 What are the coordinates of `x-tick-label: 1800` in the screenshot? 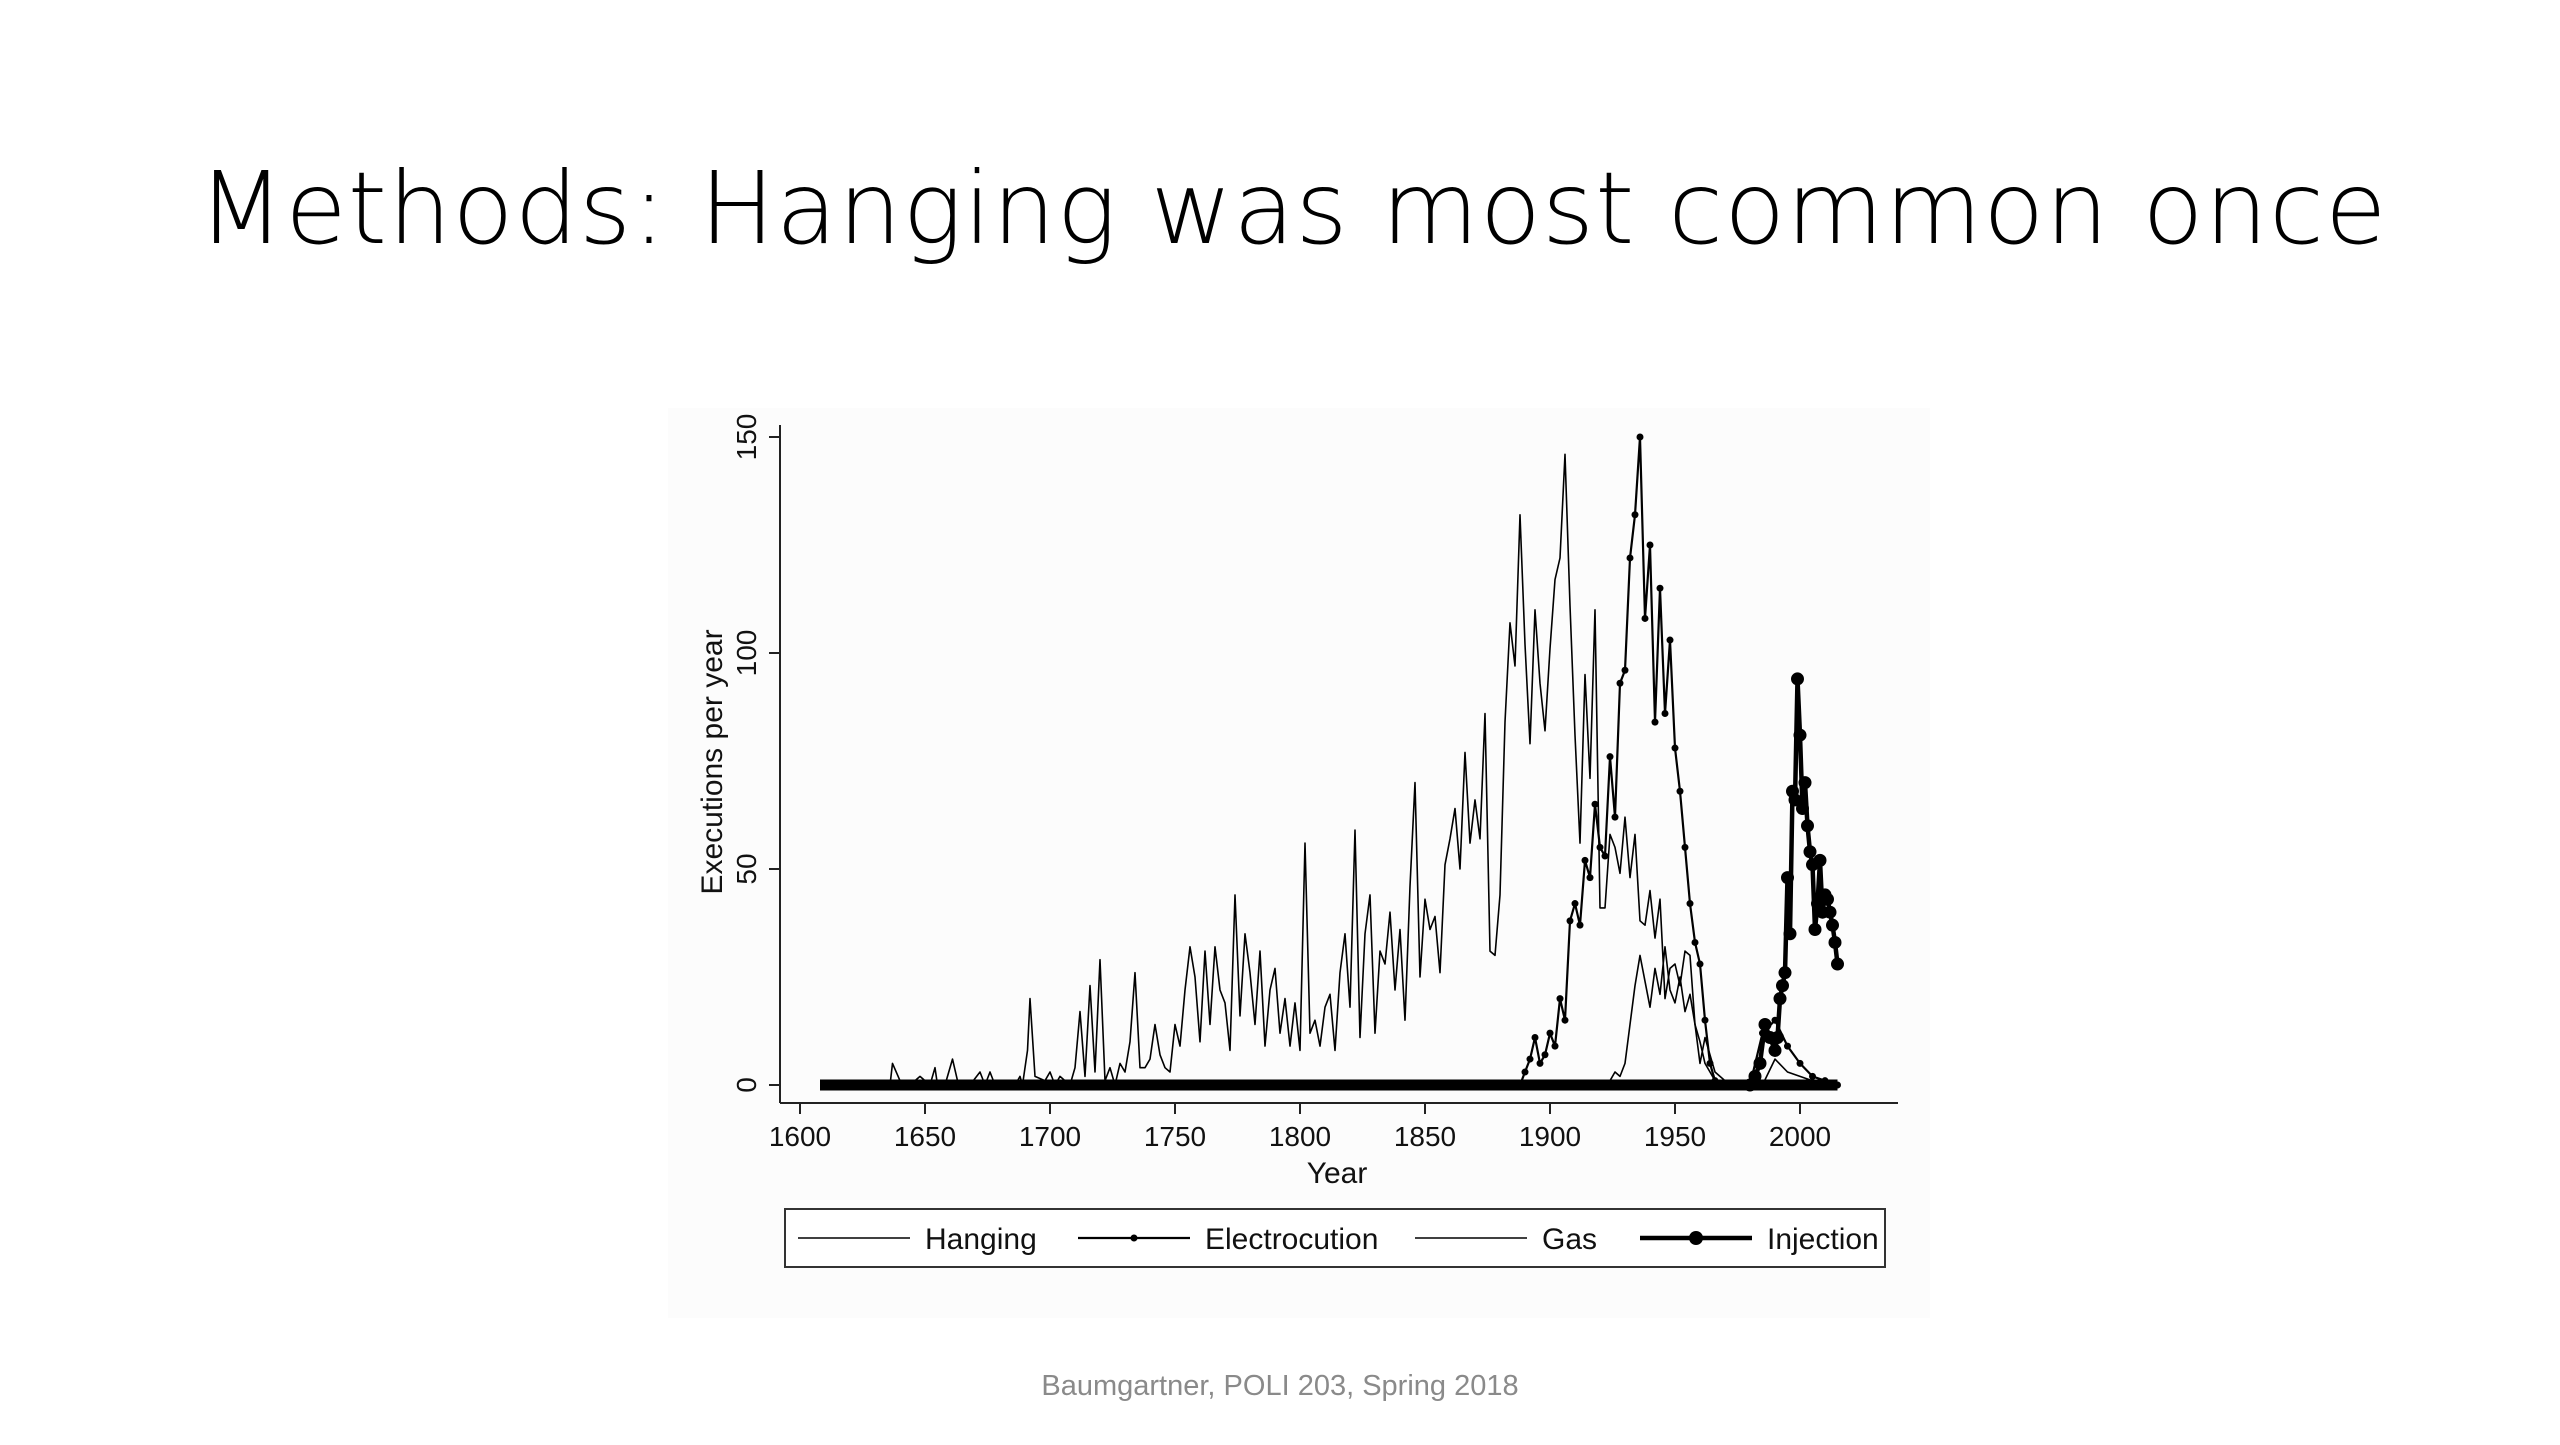 It's located at (1300, 1136).